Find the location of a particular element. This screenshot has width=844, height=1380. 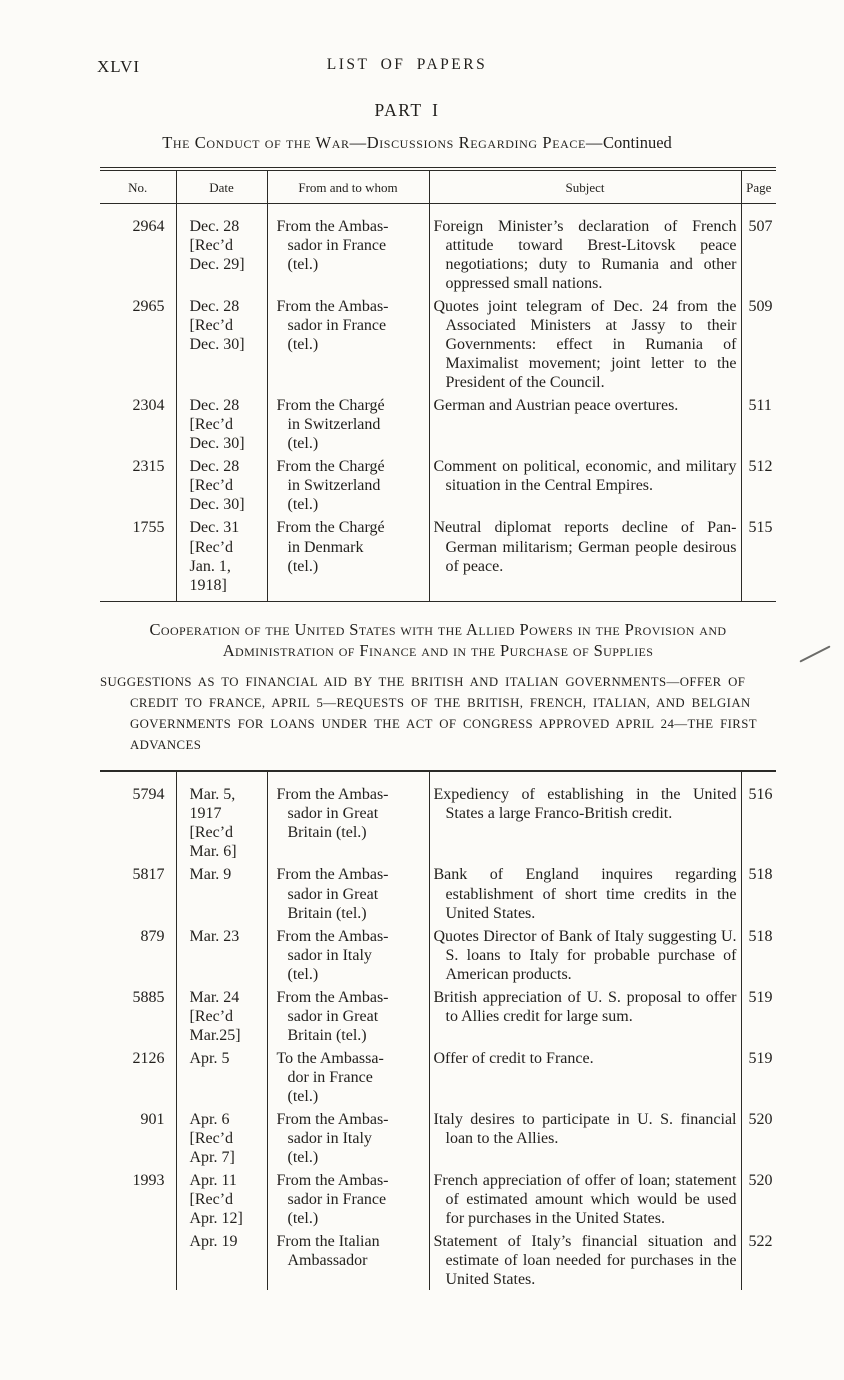

paper-number: 1993 is located at coordinates (148, 1180).